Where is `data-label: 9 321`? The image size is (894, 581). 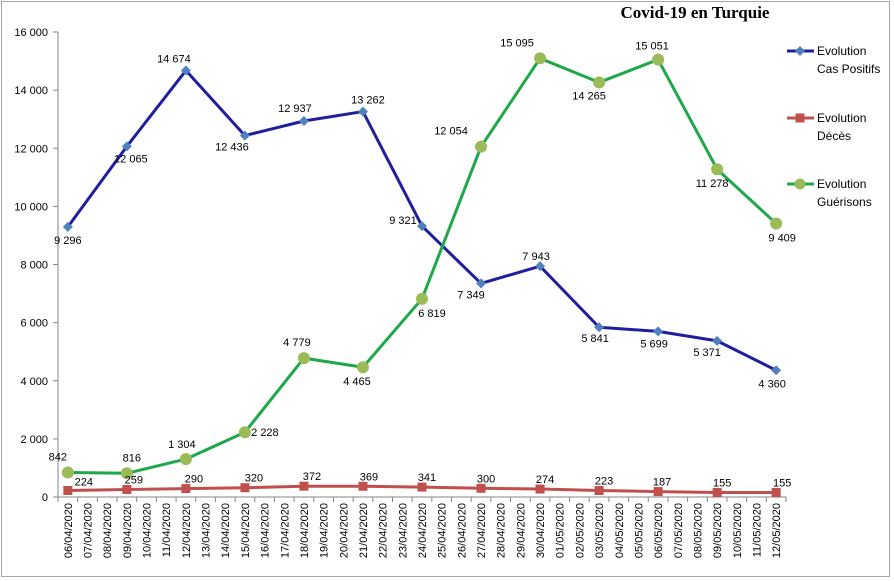 data-label: 9 321 is located at coordinates (403, 221).